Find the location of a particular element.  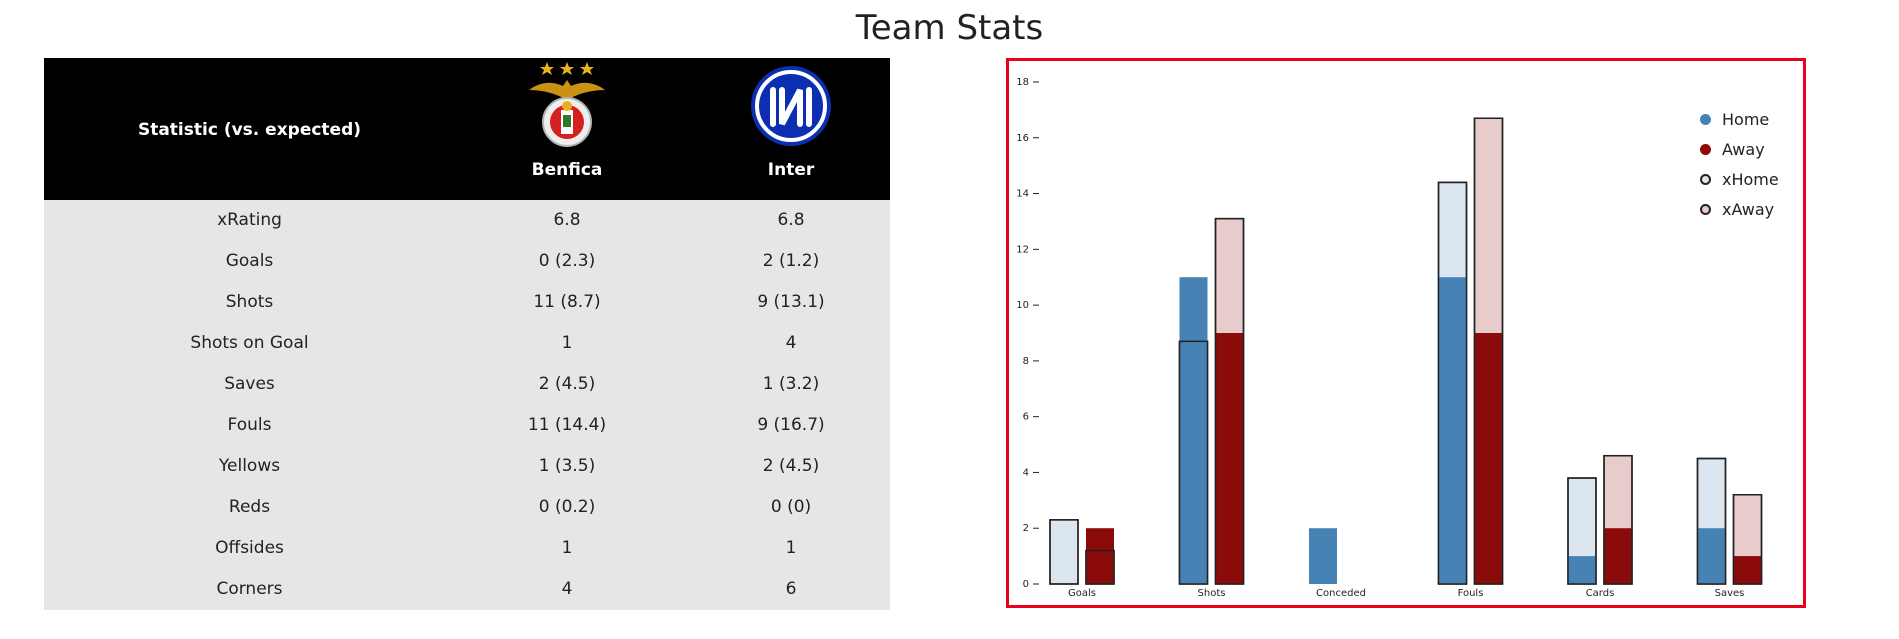

legend-label-xaway: xAway is located at coordinates (1748, 209).